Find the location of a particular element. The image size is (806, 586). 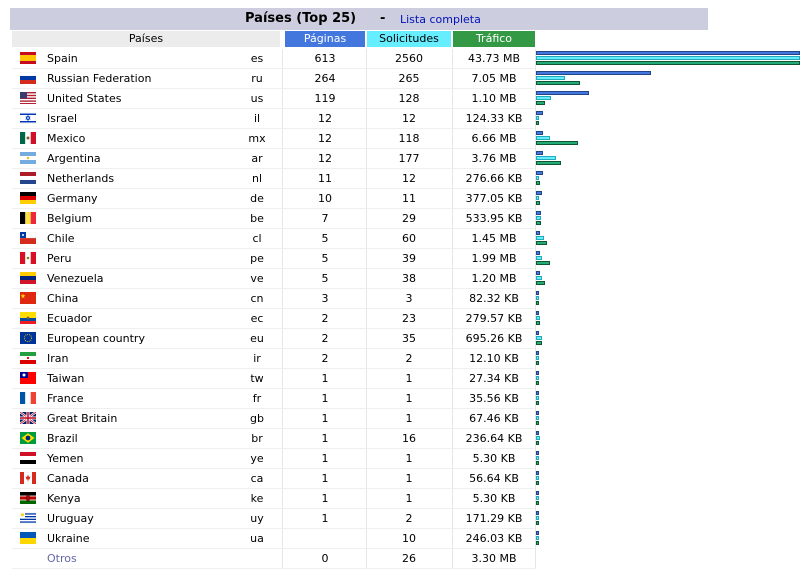

bandwidth-value: 1.10 MB is located at coordinates (494, 98).